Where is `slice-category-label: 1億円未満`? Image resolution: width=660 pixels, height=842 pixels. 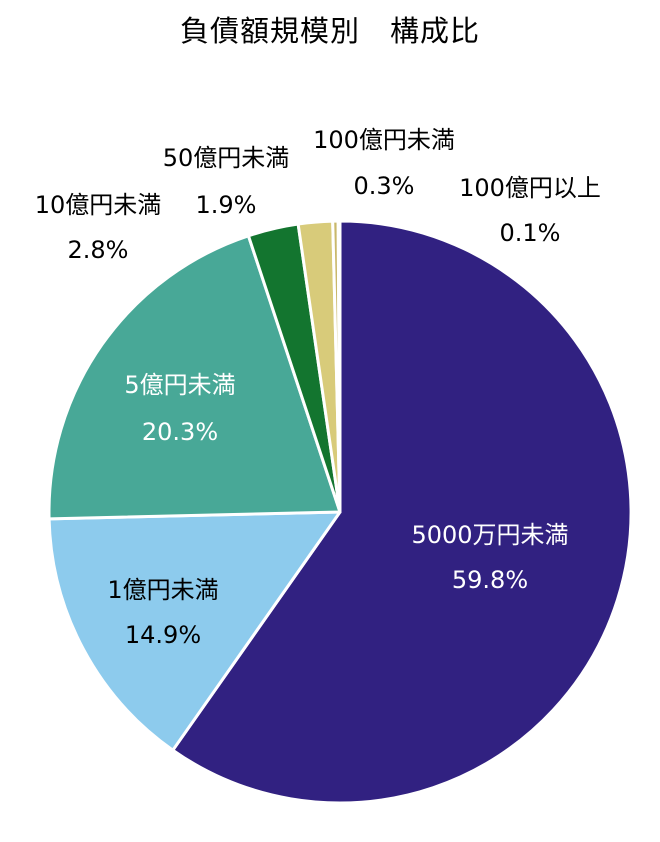
slice-category-label: 1億円未満 is located at coordinates (162, 590).